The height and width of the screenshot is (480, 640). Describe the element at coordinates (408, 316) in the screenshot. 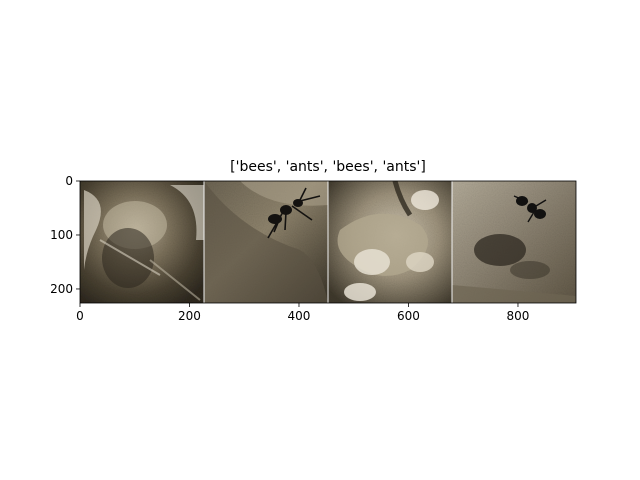

I see `x-tick-label: 600` at that location.